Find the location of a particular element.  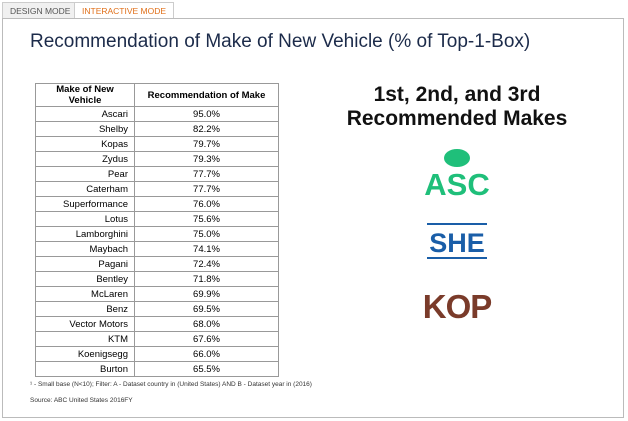

value-cell: 75.0% is located at coordinates (206, 234).